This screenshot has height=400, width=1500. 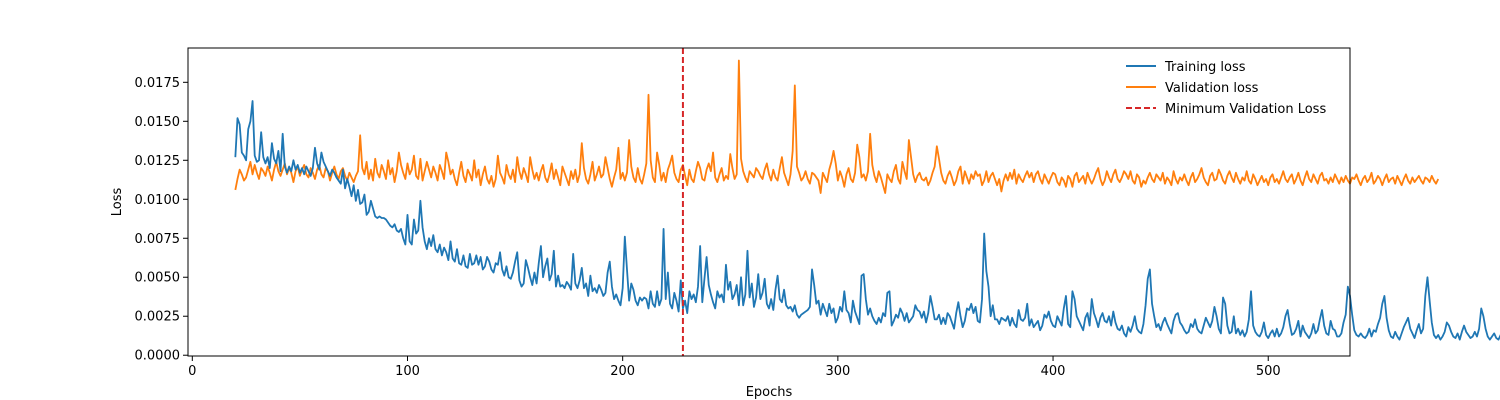 What do you see at coordinates (158, 239) in the screenshot?
I see `y-tick-label: 0.0075` at bounding box center [158, 239].